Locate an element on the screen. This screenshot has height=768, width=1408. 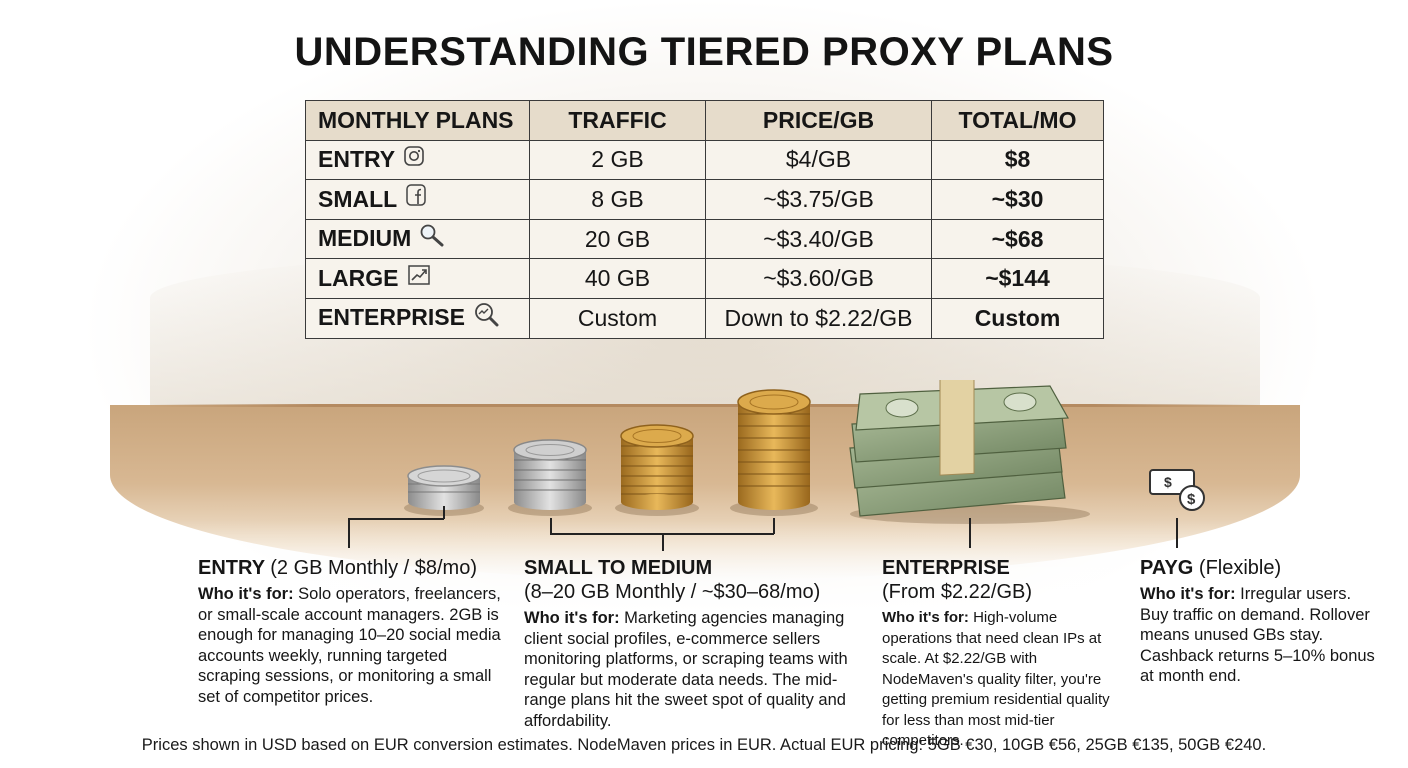
small-medium-who-label: Who it's for: is located at coordinates (572, 618).